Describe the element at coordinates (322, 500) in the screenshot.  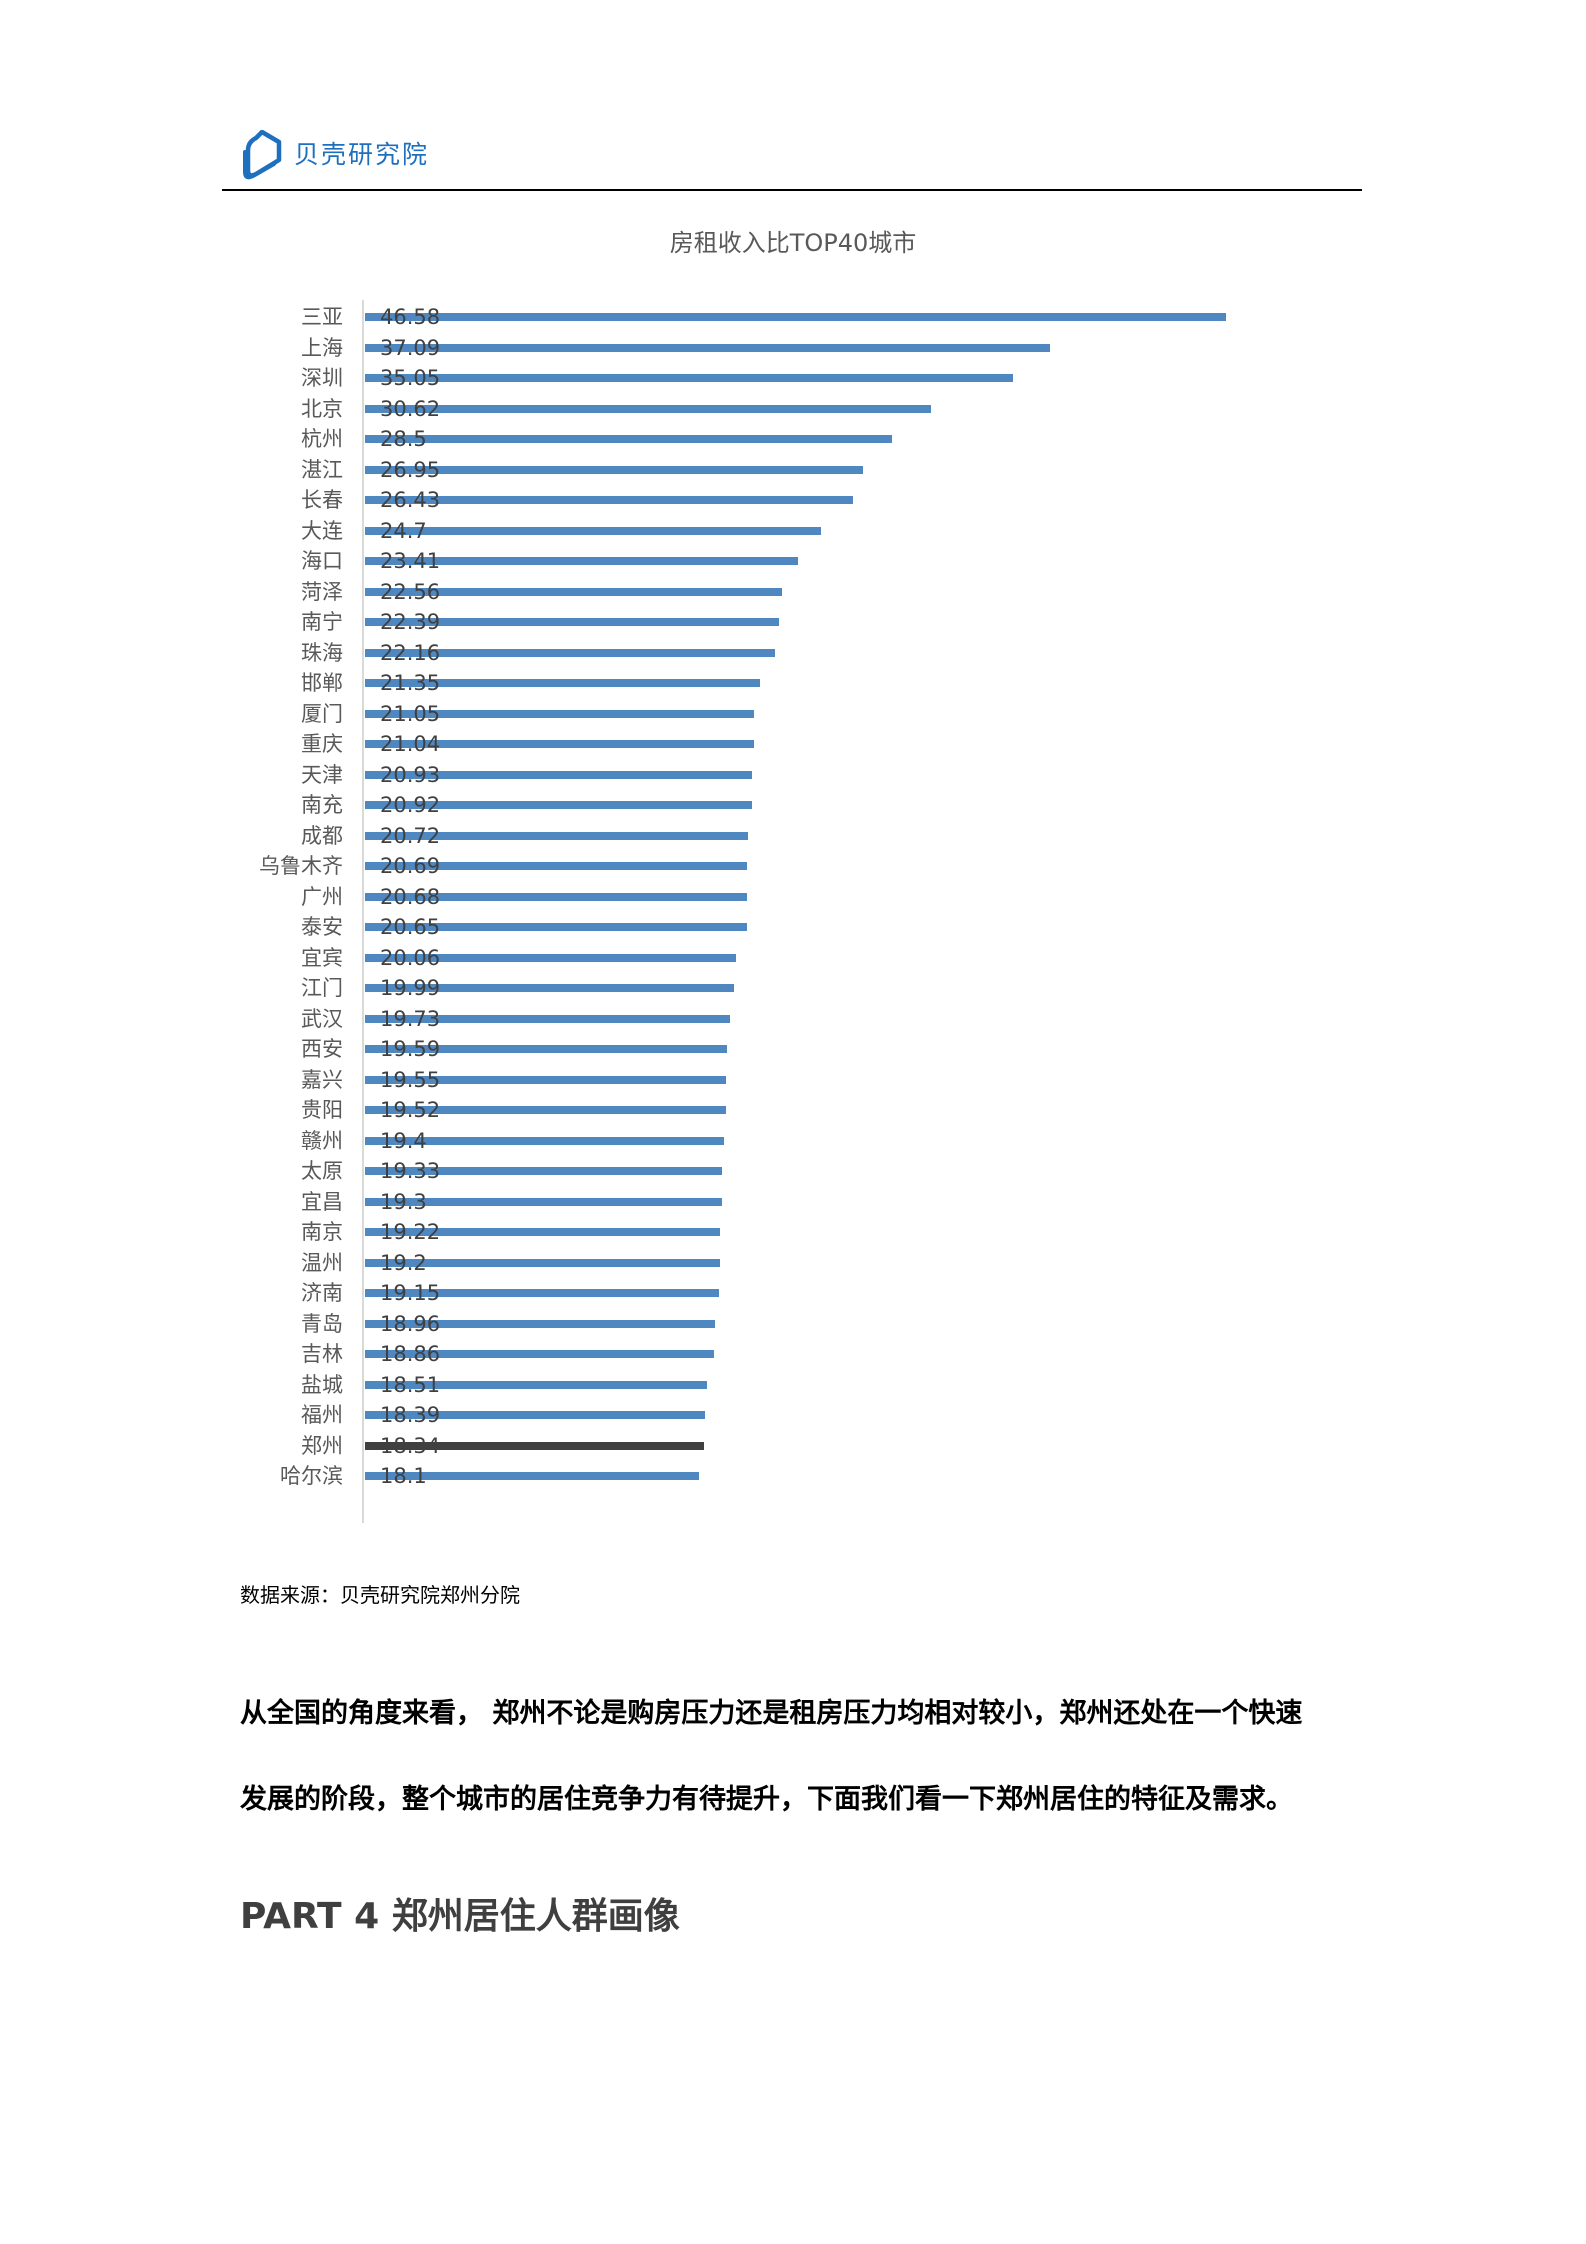
I see `category-label: 长春` at that location.